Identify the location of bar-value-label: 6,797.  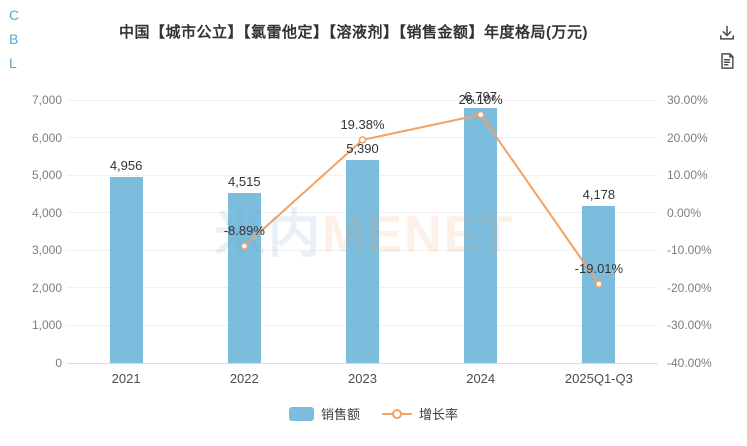
(480, 96).